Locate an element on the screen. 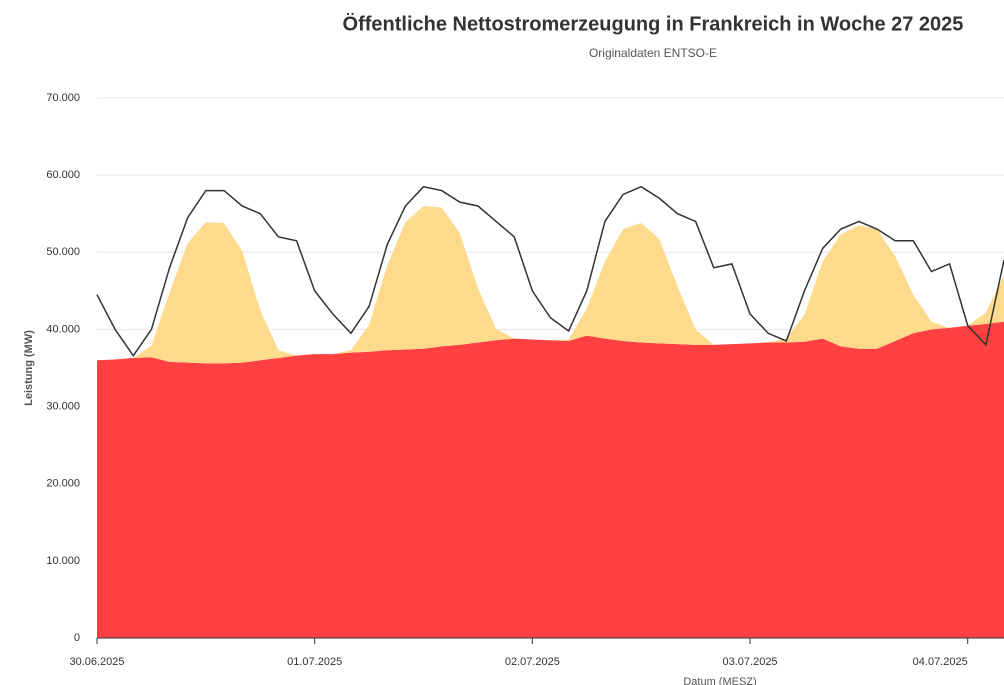 The image size is (1004, 685). y-tick-label: 20.000 is located at coordinates (63, 484).